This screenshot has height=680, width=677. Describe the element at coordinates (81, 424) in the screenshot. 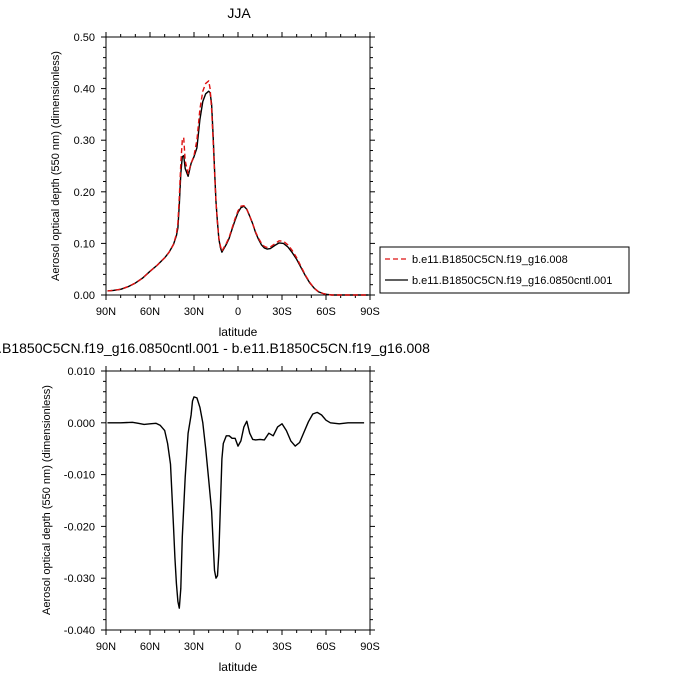

I see `y-tick-label: 0.000` at that location.